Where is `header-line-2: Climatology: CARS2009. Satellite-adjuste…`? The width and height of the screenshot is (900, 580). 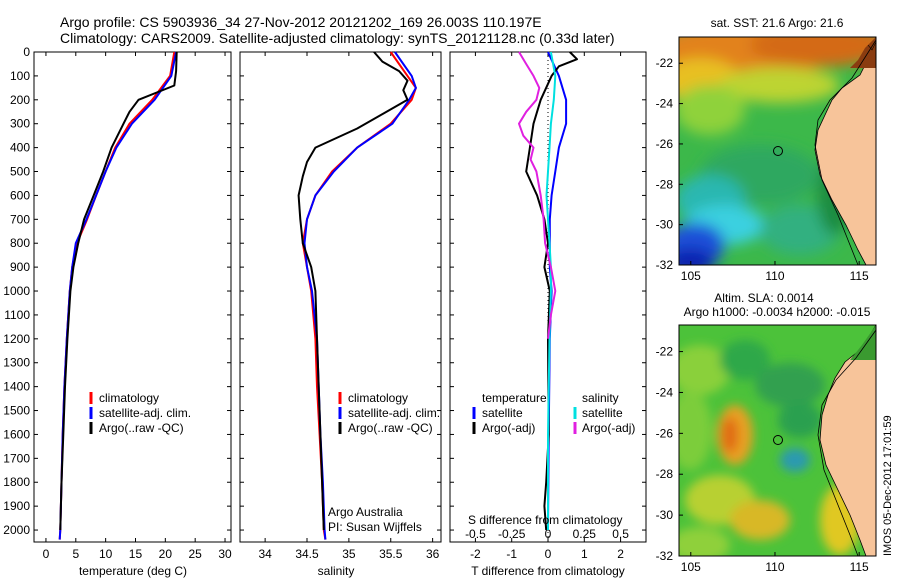 header-line-2: Climatology: CARS2009. Satellite-adjuste… is located at coordinates (337, 38).